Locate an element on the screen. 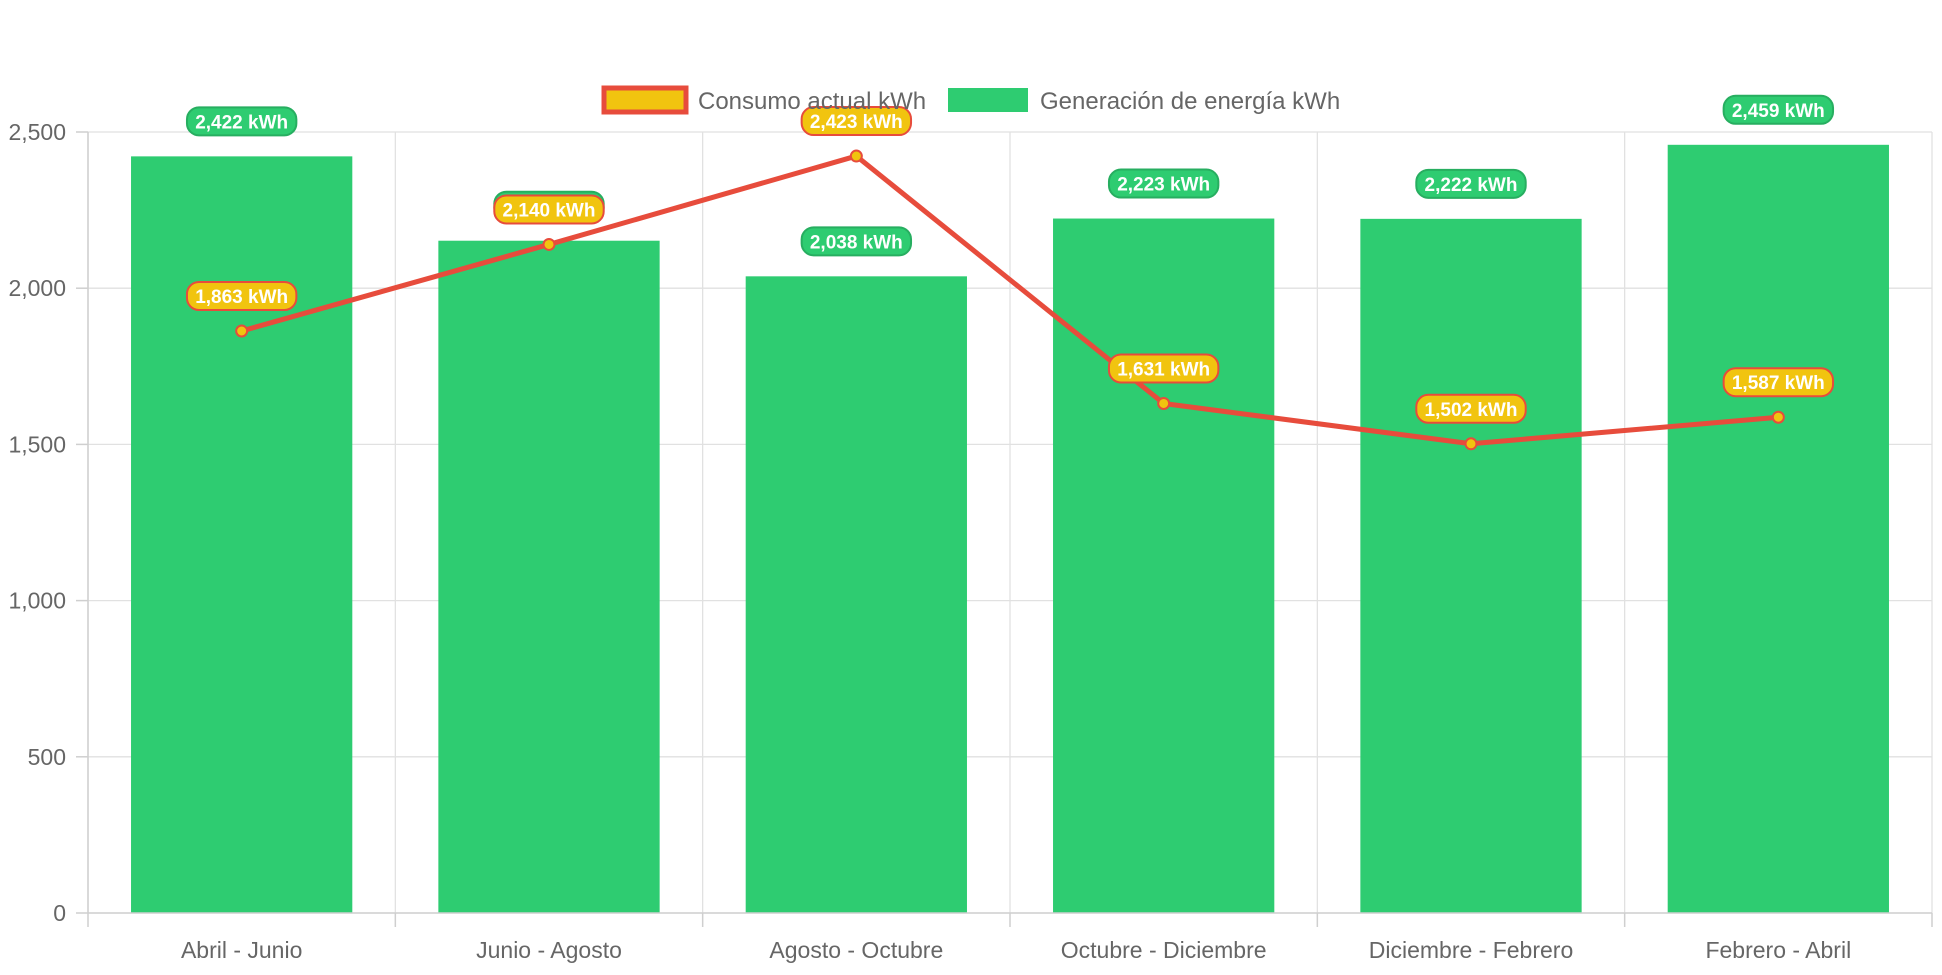  line-data-label-text: 1,863 kWh is located at coordinates (241, 297).